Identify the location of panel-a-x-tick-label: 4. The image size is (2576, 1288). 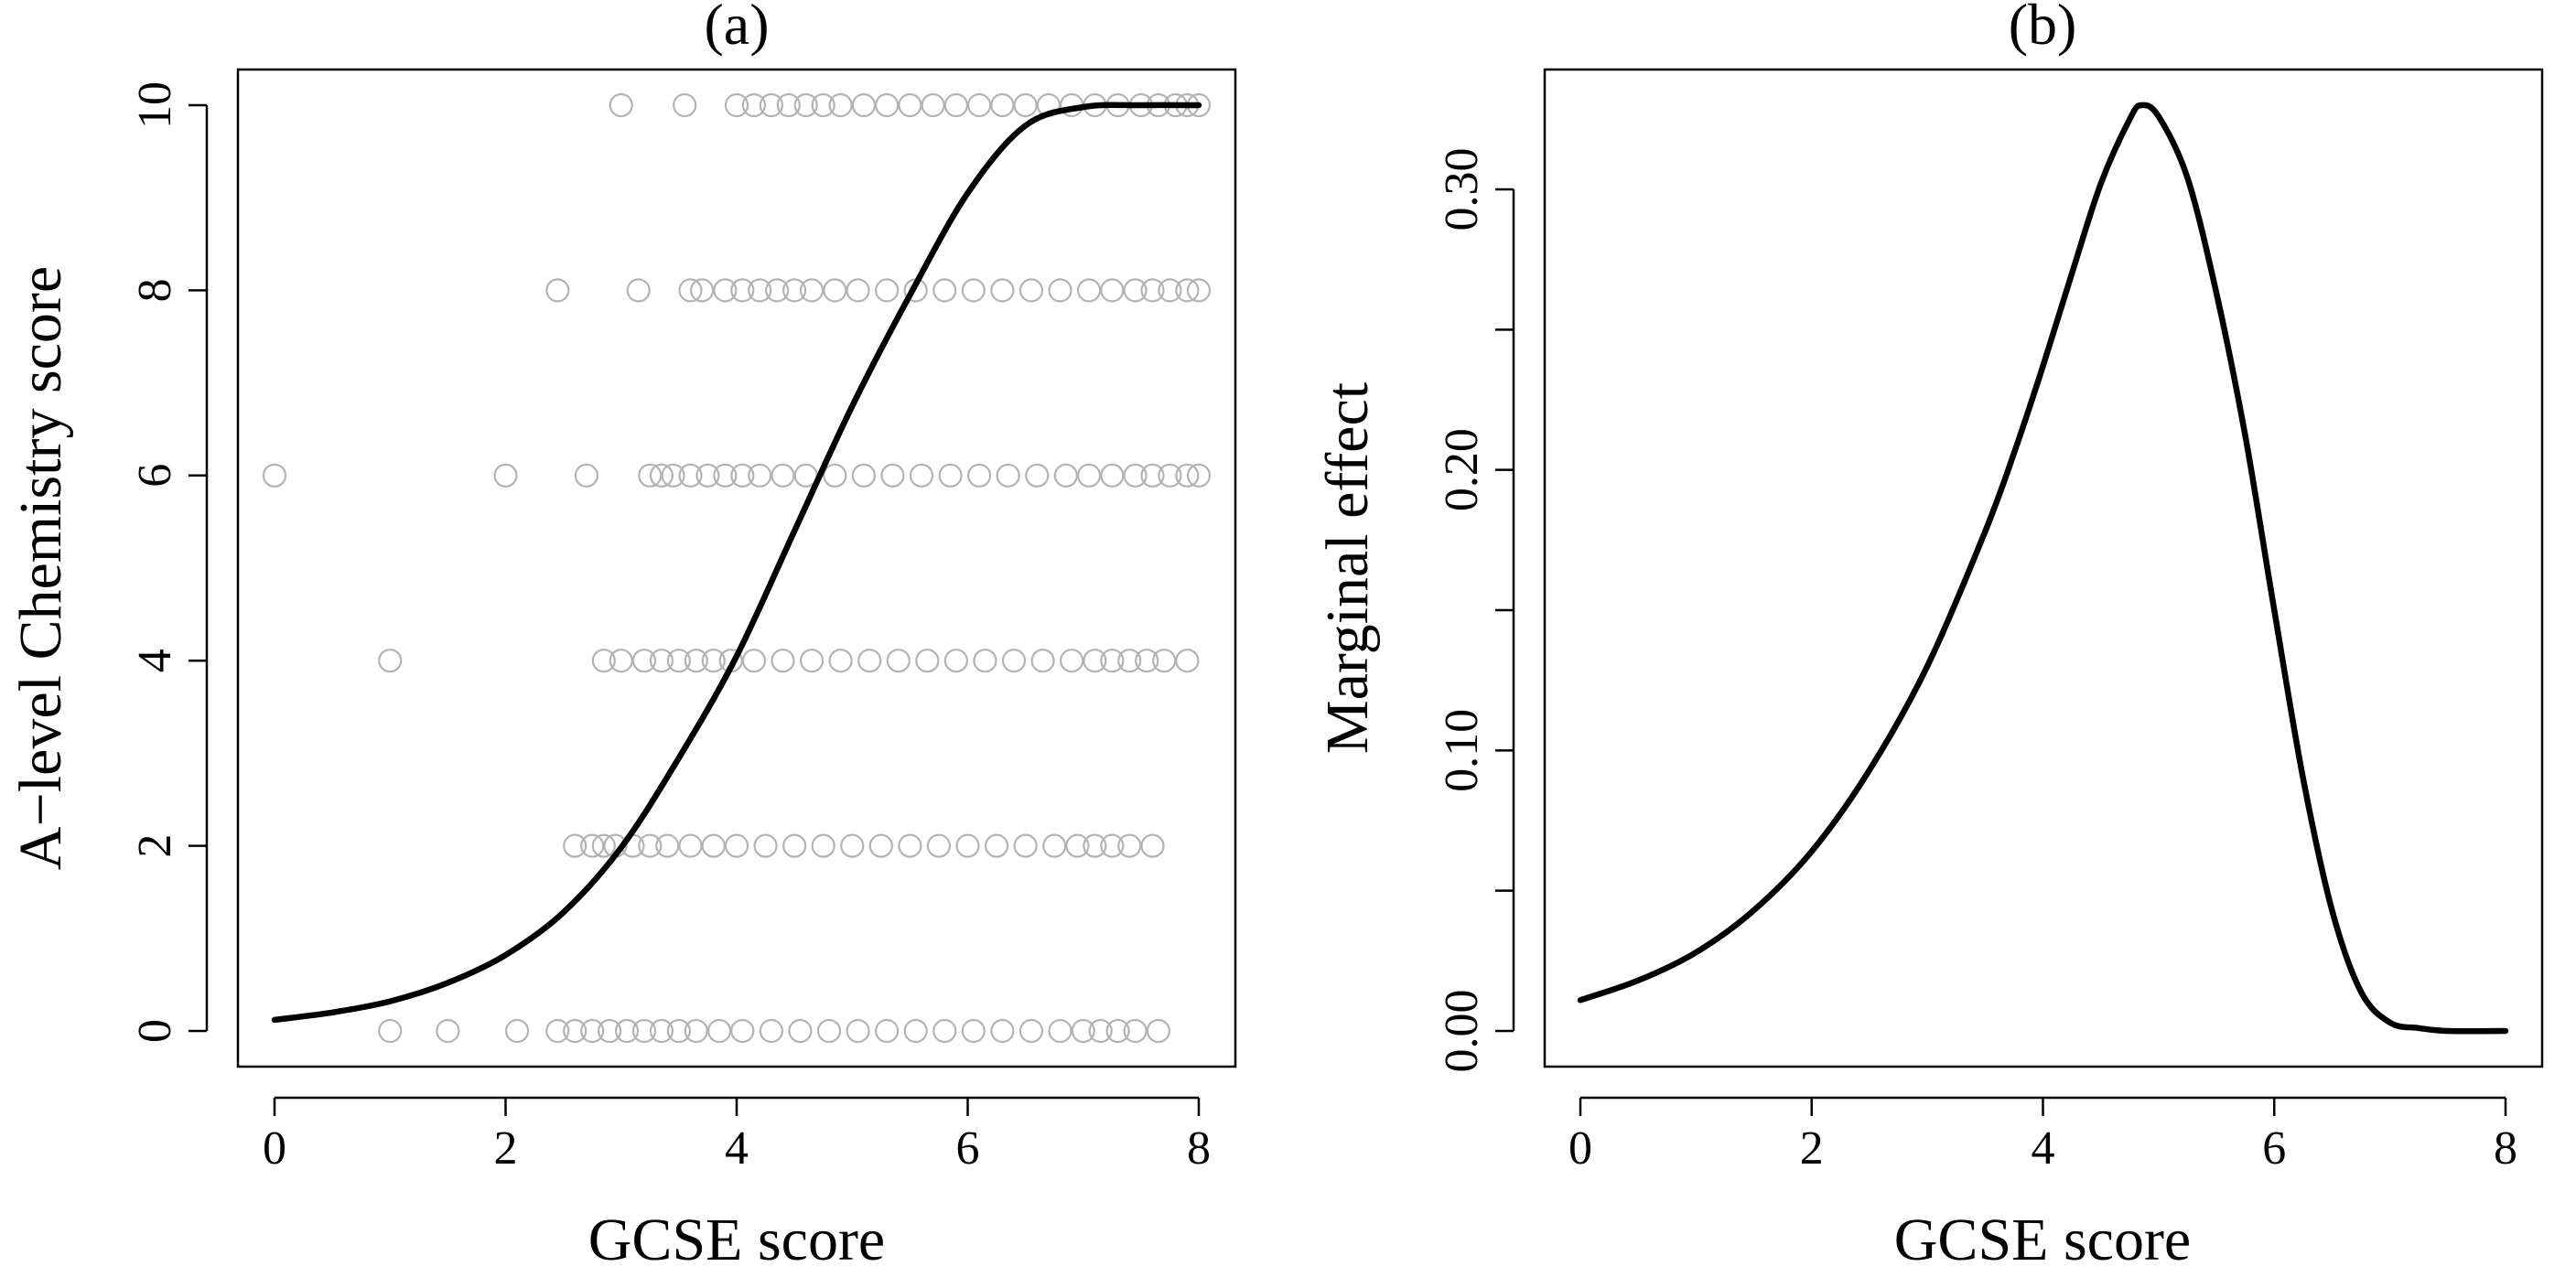
(737, 1148).